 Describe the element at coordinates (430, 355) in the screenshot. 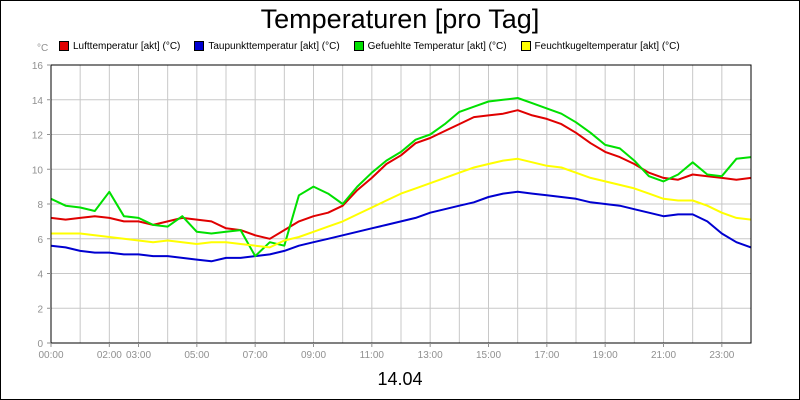

I see `x-tick-label: 13:00` at that location.